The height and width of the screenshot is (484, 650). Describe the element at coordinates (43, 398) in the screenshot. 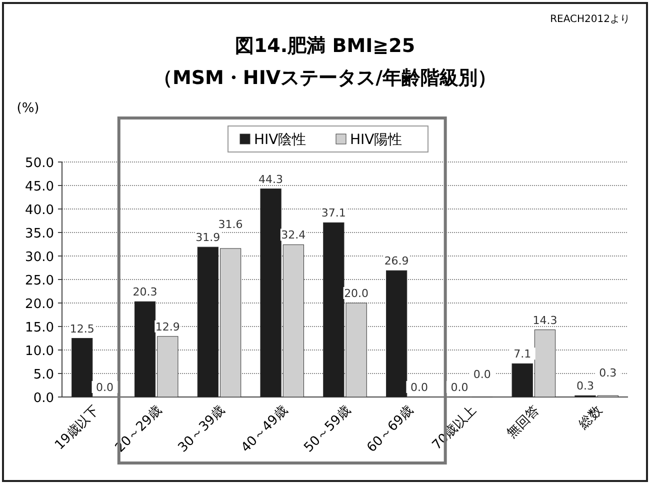

I see `y-tick-label: 0.0` at that location.